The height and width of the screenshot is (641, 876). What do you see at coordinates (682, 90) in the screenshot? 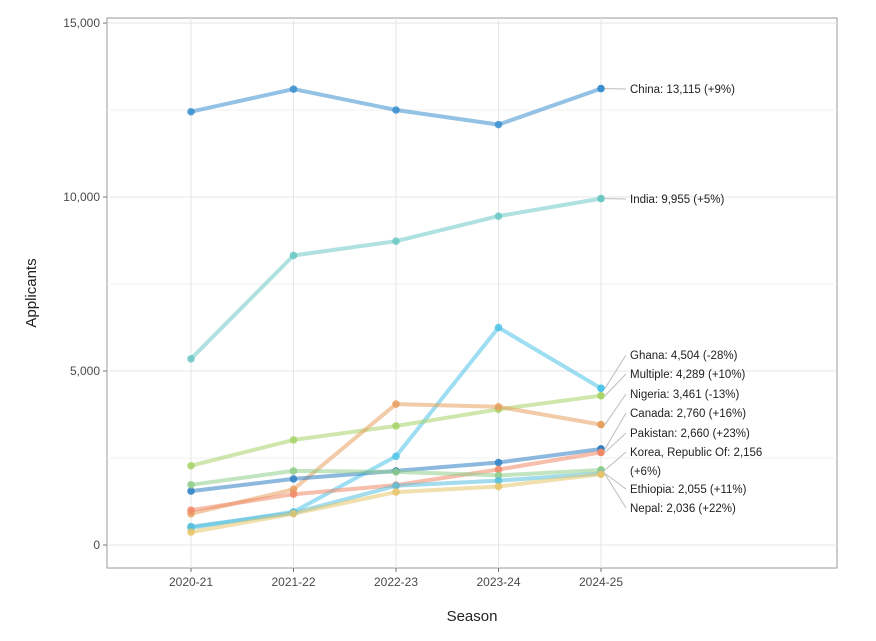
I see `series-annotation: China: 13,115 (+9%)` at bounding box center [682, 90].